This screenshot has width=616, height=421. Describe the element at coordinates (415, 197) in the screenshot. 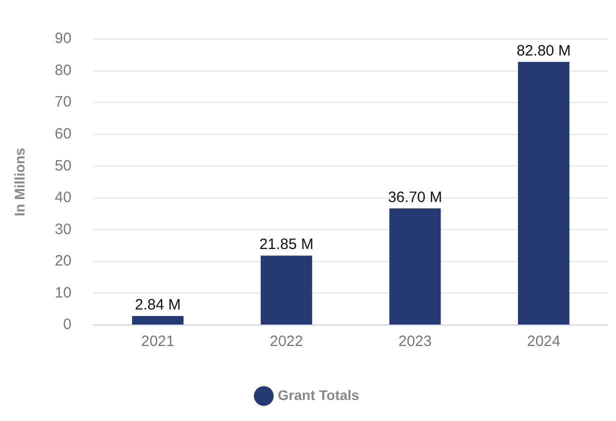

I see `data-label: 36.70 M` at that location.